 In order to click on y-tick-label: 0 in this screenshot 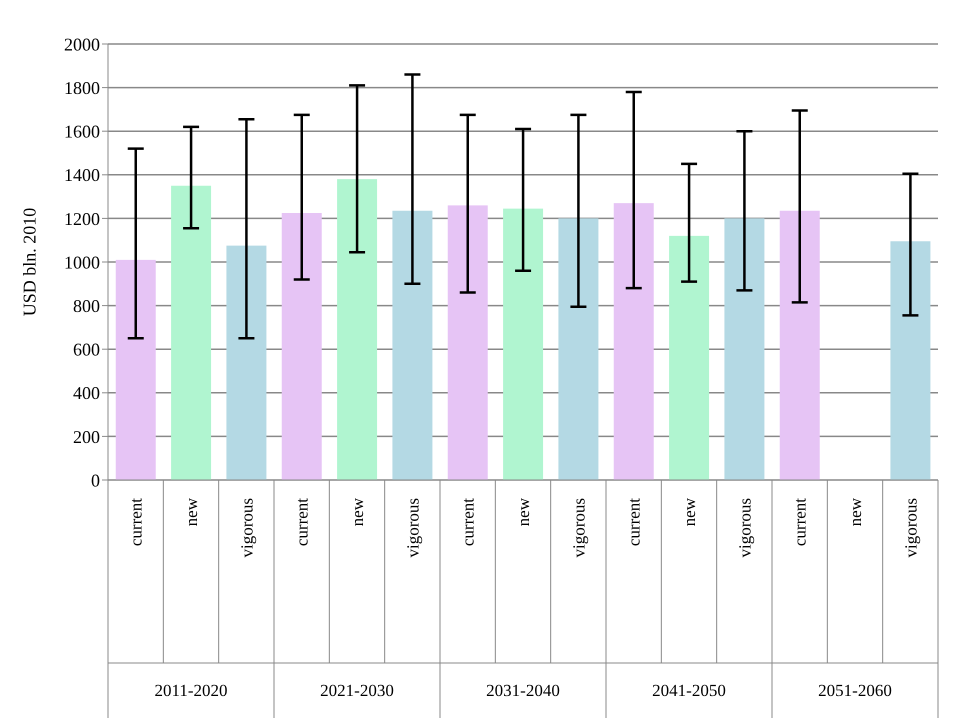, I will do `click(95, 480)`.